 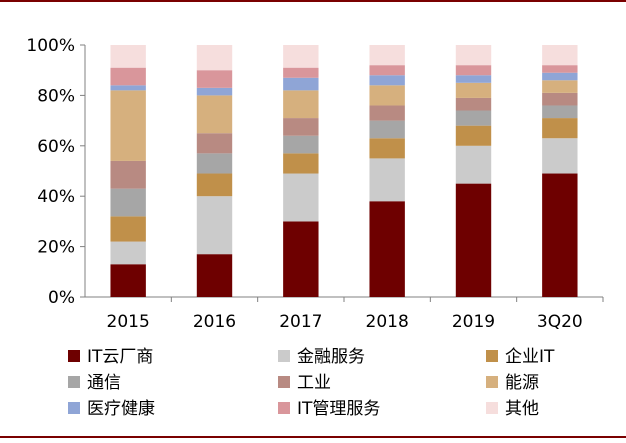 What do you see at coordinates (61, 298) in the screenshot?
I see `y-tick-label: 0%` at bounding box center [61, 298].